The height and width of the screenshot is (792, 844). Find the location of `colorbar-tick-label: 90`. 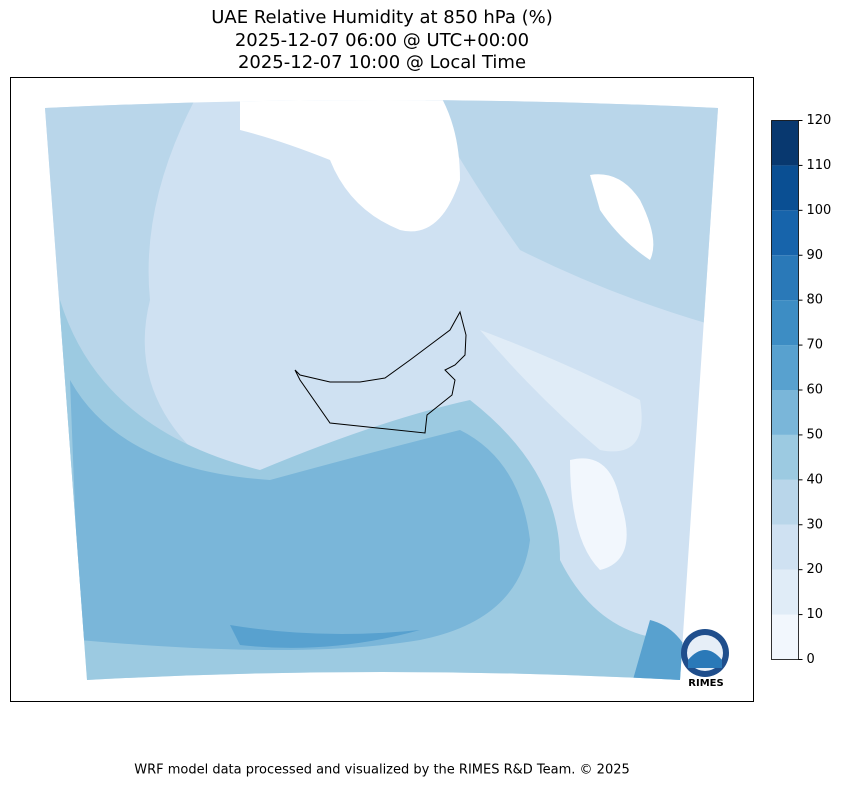

colorbar-tick-label: 90 is located at coordinates (815, 255).